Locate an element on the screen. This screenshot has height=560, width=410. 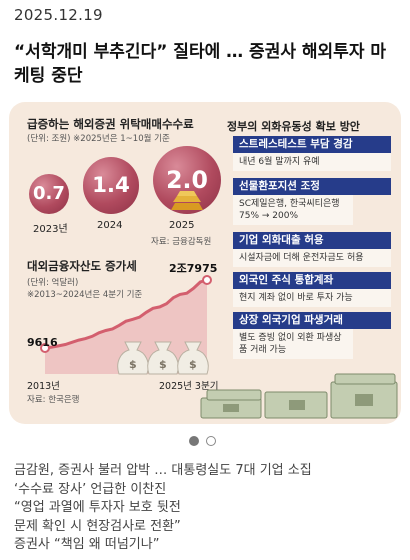
fee-bubble-2023: 0.7 is located at coordinates (49, 193).